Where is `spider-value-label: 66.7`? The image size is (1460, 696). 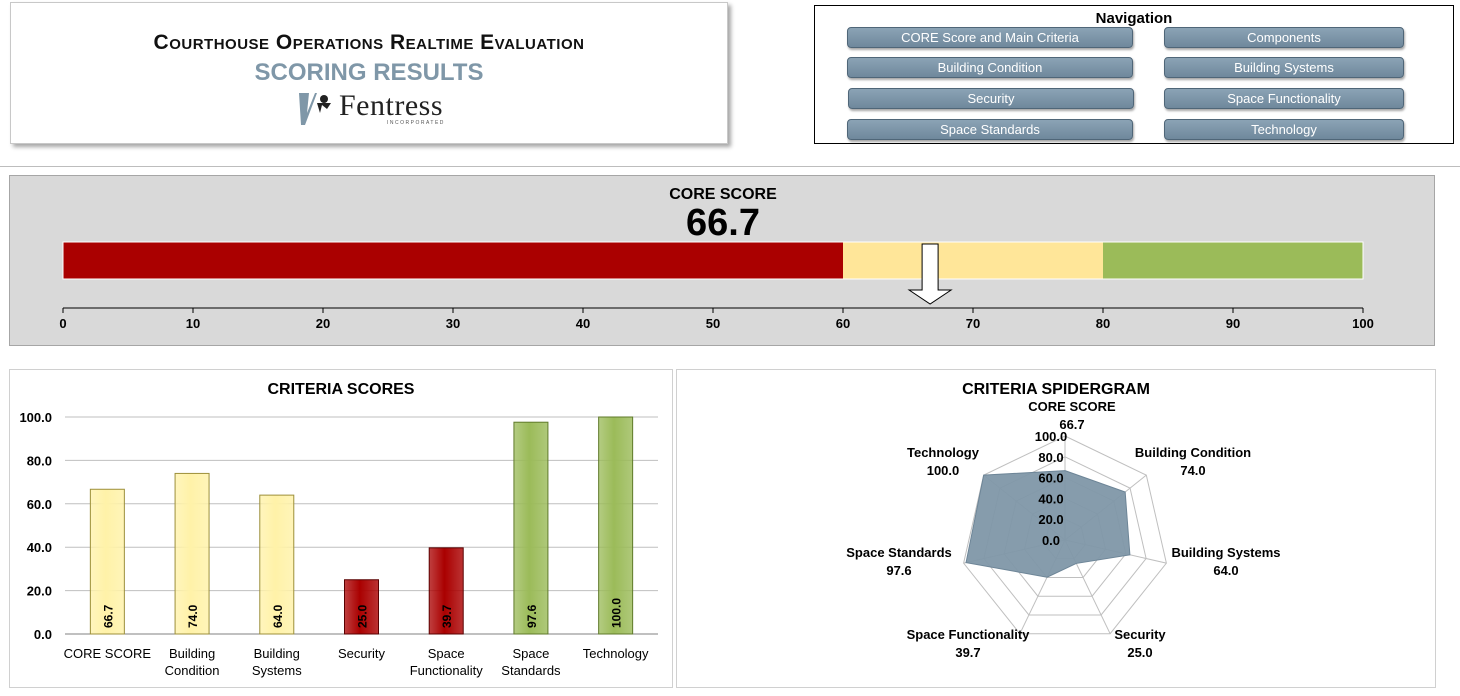
spider-value-label: 66.7 is located at coordinates (1071, 424).